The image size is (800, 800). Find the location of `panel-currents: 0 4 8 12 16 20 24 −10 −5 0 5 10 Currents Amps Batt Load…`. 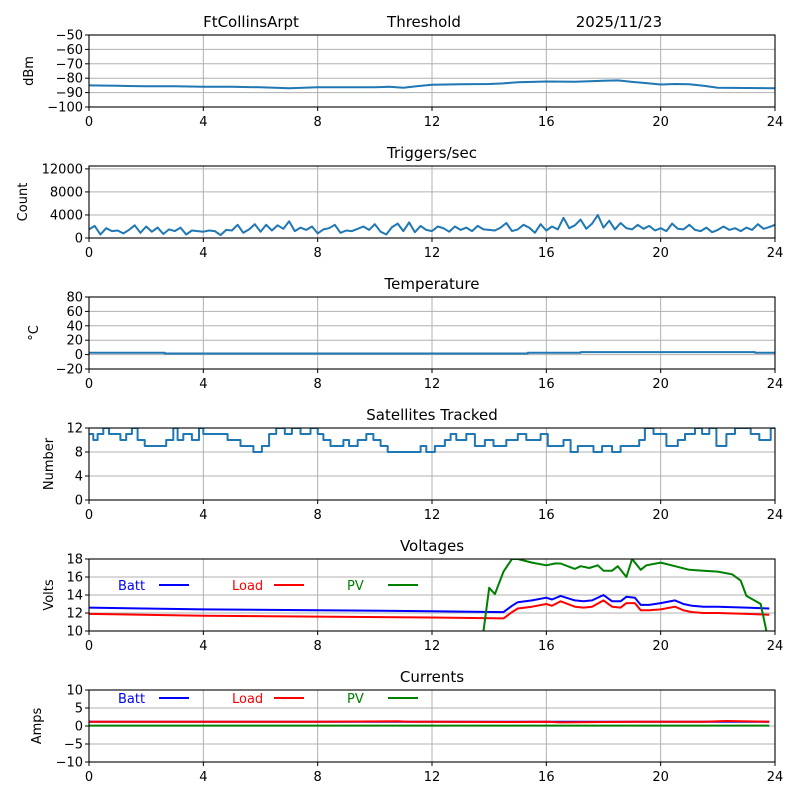

panel-currents: 0 4 8 12 16 20 24 −10 −5 0 5 10 Currents Amps Batt Load… is located at coordinates (406, 726).